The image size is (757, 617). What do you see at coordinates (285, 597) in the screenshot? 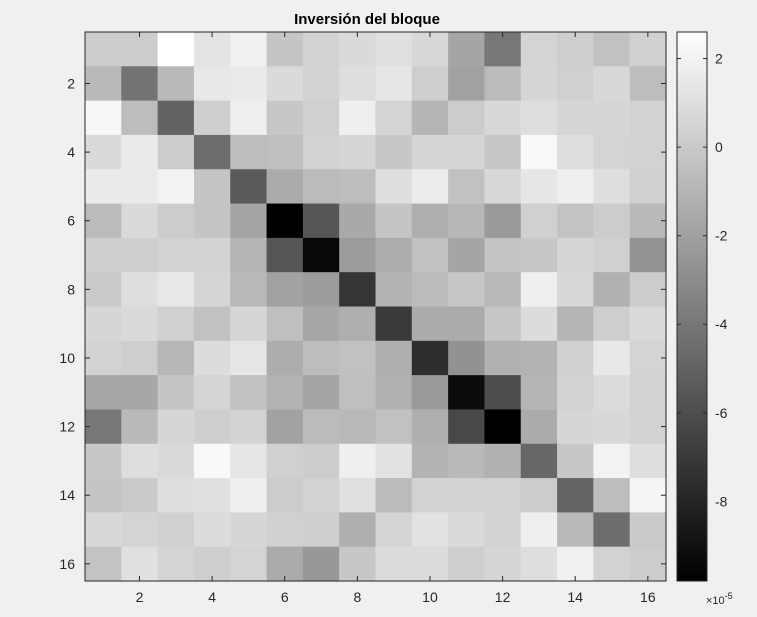
I see `x-tick-label: 6` at bounding box center [285, 597].